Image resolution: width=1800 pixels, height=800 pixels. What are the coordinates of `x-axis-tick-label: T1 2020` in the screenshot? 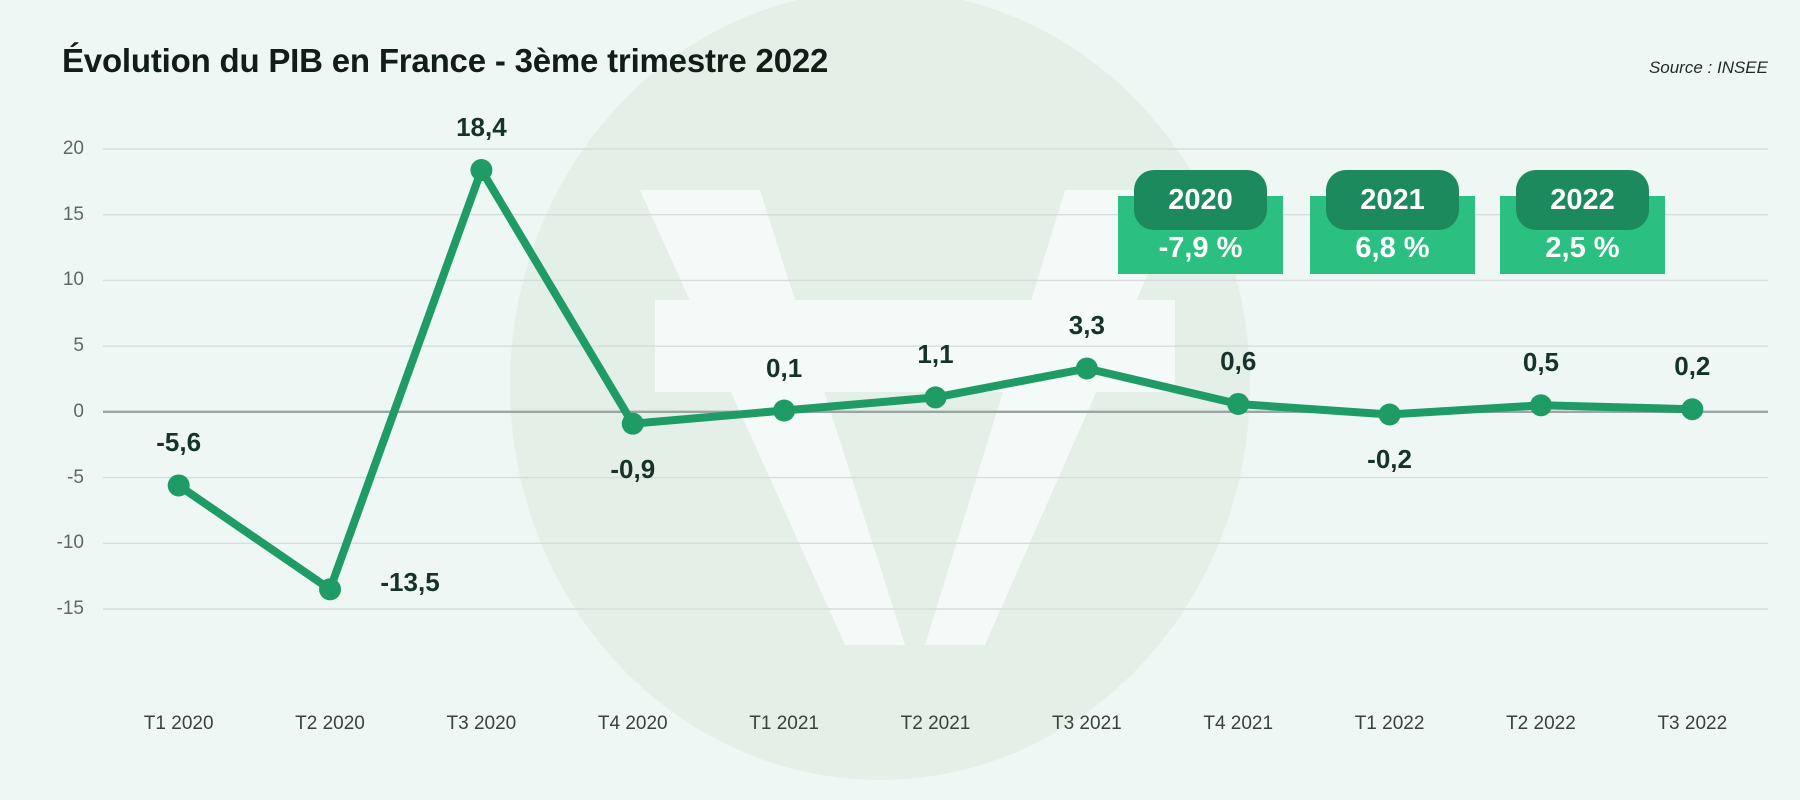 It's located at (178, 723).